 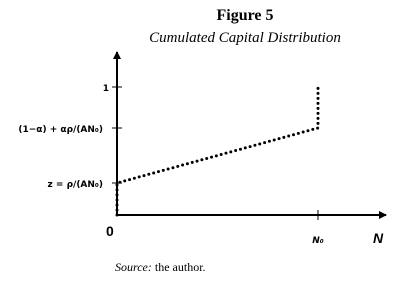 I want to click on origin-label: 0, so click(x=110, y=231).